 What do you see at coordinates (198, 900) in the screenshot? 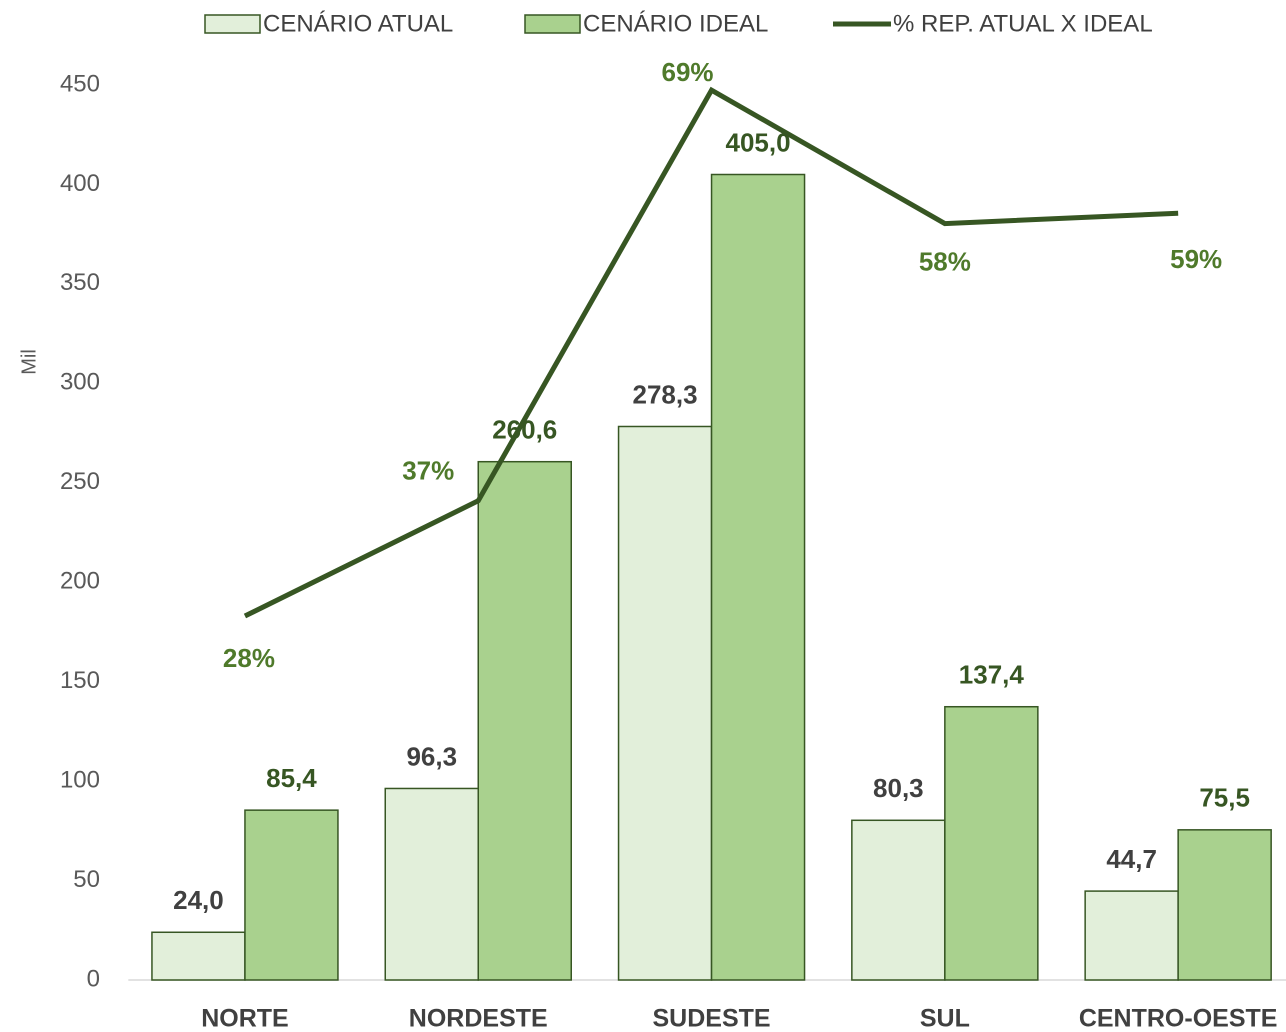
I see `data-label: 24,0` at bounding box center [198, 900].